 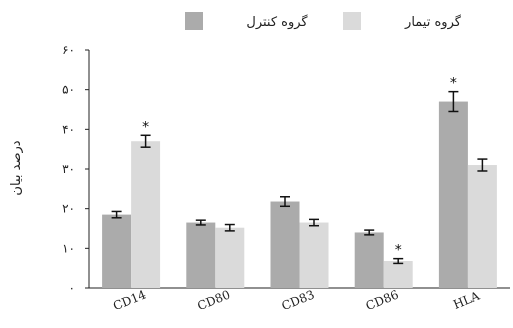 What do you see at coordinates (68, 50) in the screenshot?
I see `y-tick-label: ۶۰` at bounding box center [68, 50].